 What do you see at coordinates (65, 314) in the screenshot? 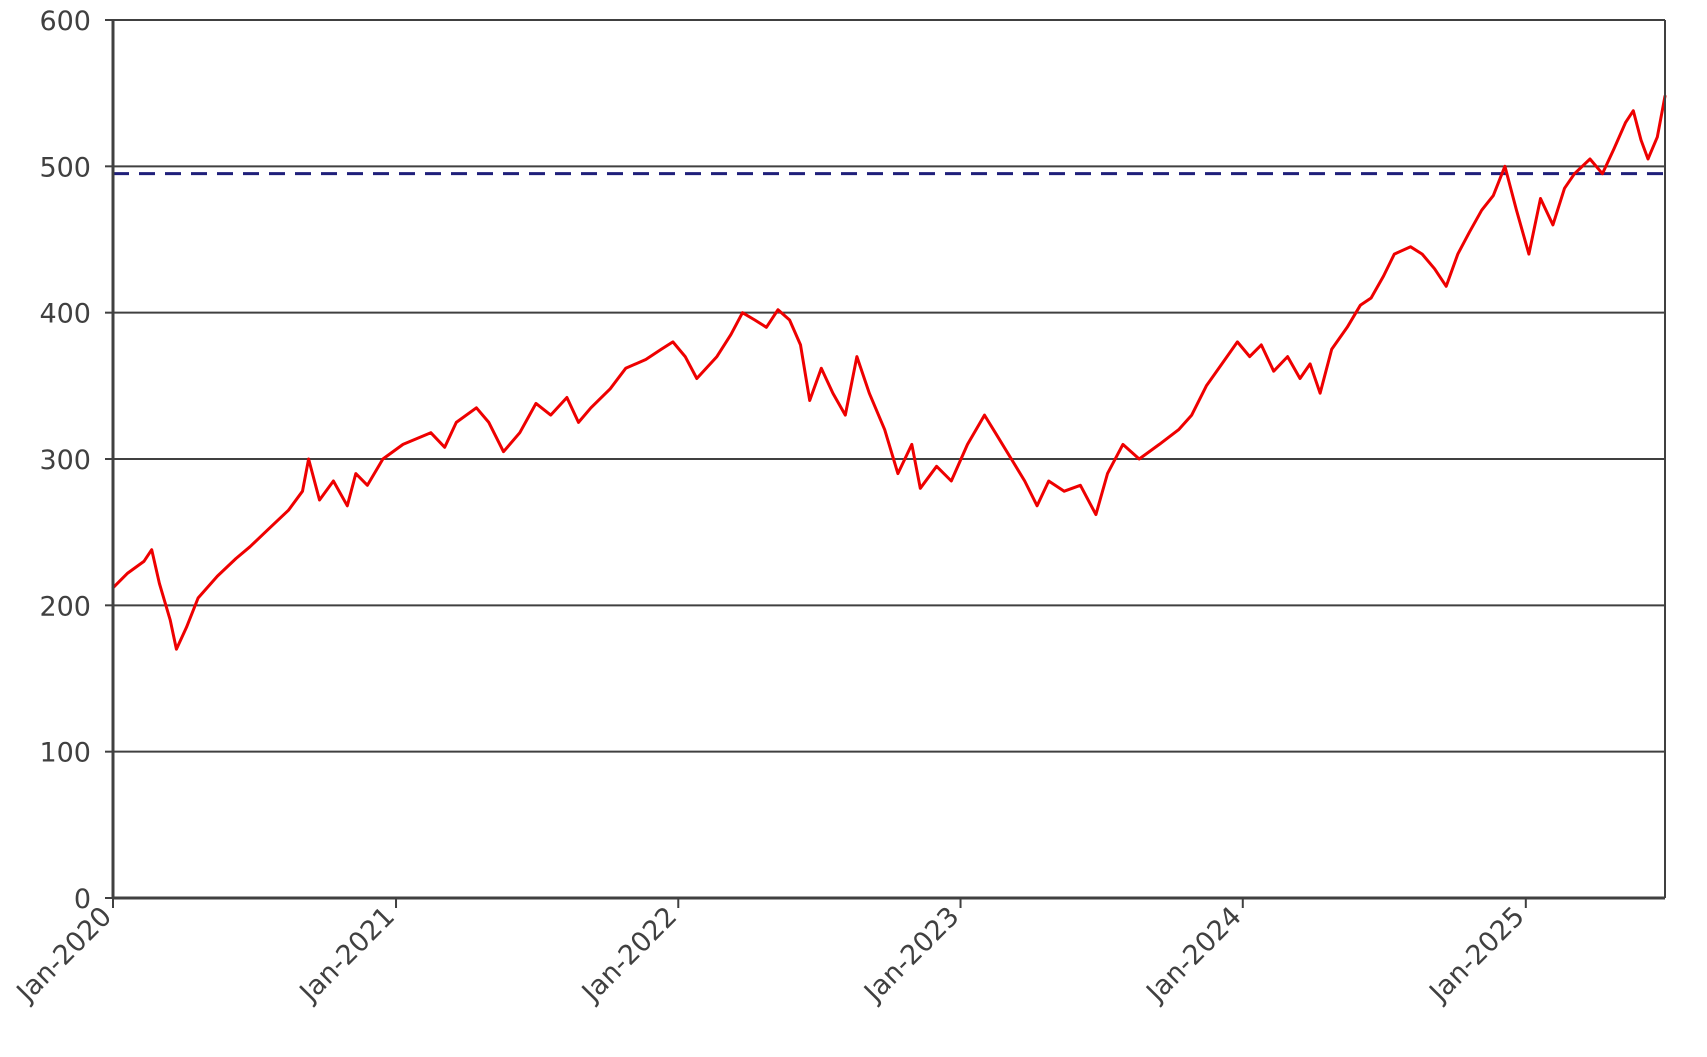
I see `y-tick-label-400: 400` at bounding box center [65, 314].